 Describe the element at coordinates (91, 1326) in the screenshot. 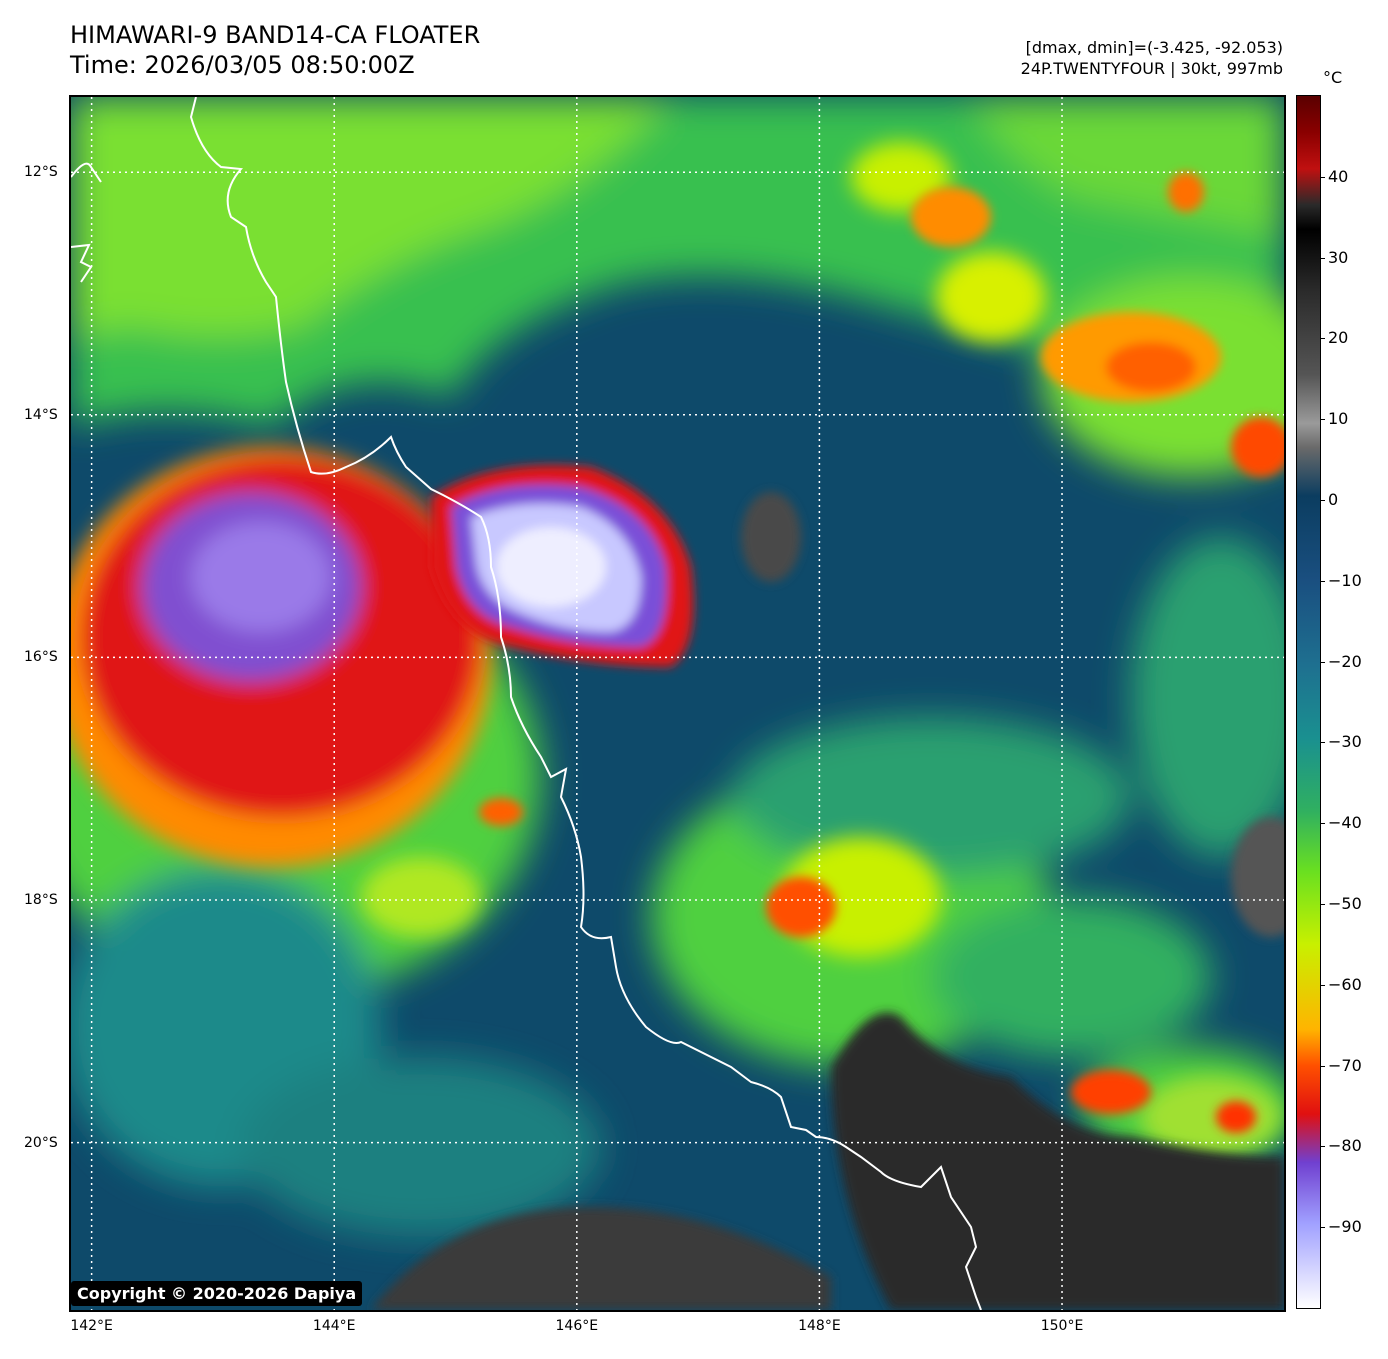

I see `x-tick-label: 142°E` at that location.